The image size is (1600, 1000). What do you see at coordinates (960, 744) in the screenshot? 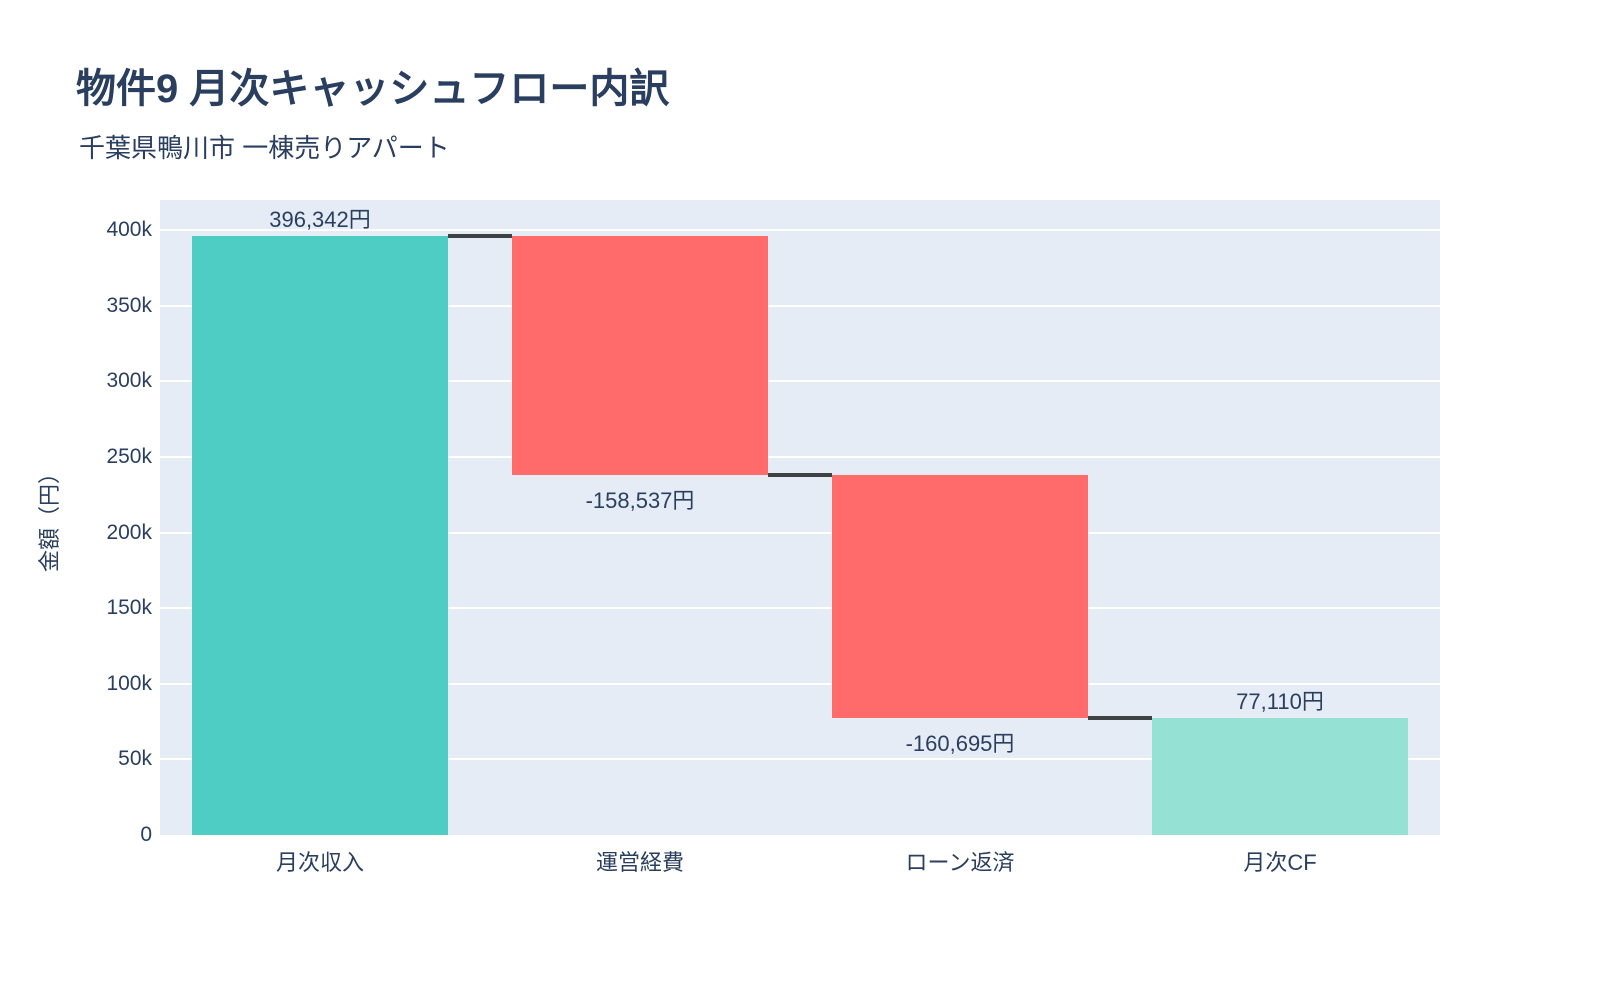
I see `bar-value-label: -160,695円` at bounding box center [960, 744].